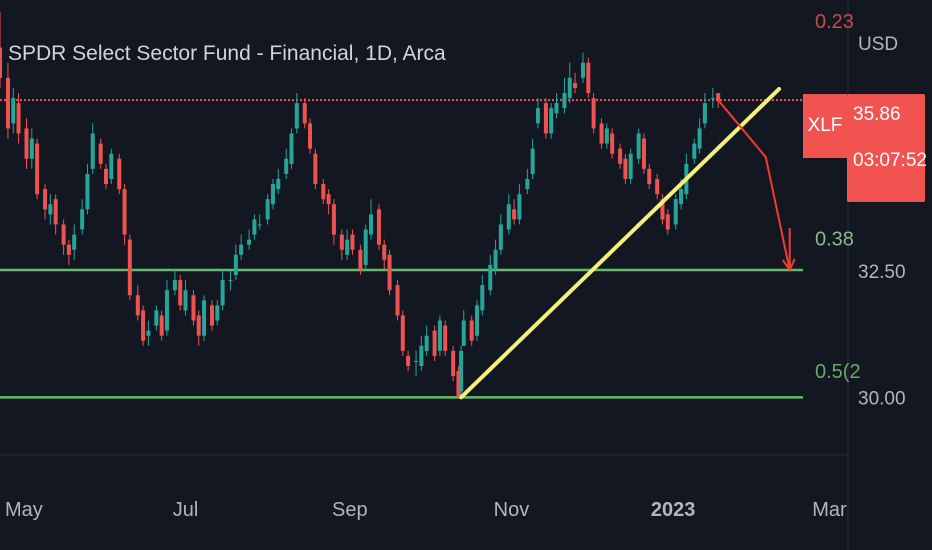  What do you see at coordinates (882, 335) in the screenshot?
I see `price-axis: 32.50 30.00` at bounding box center [882, 335].